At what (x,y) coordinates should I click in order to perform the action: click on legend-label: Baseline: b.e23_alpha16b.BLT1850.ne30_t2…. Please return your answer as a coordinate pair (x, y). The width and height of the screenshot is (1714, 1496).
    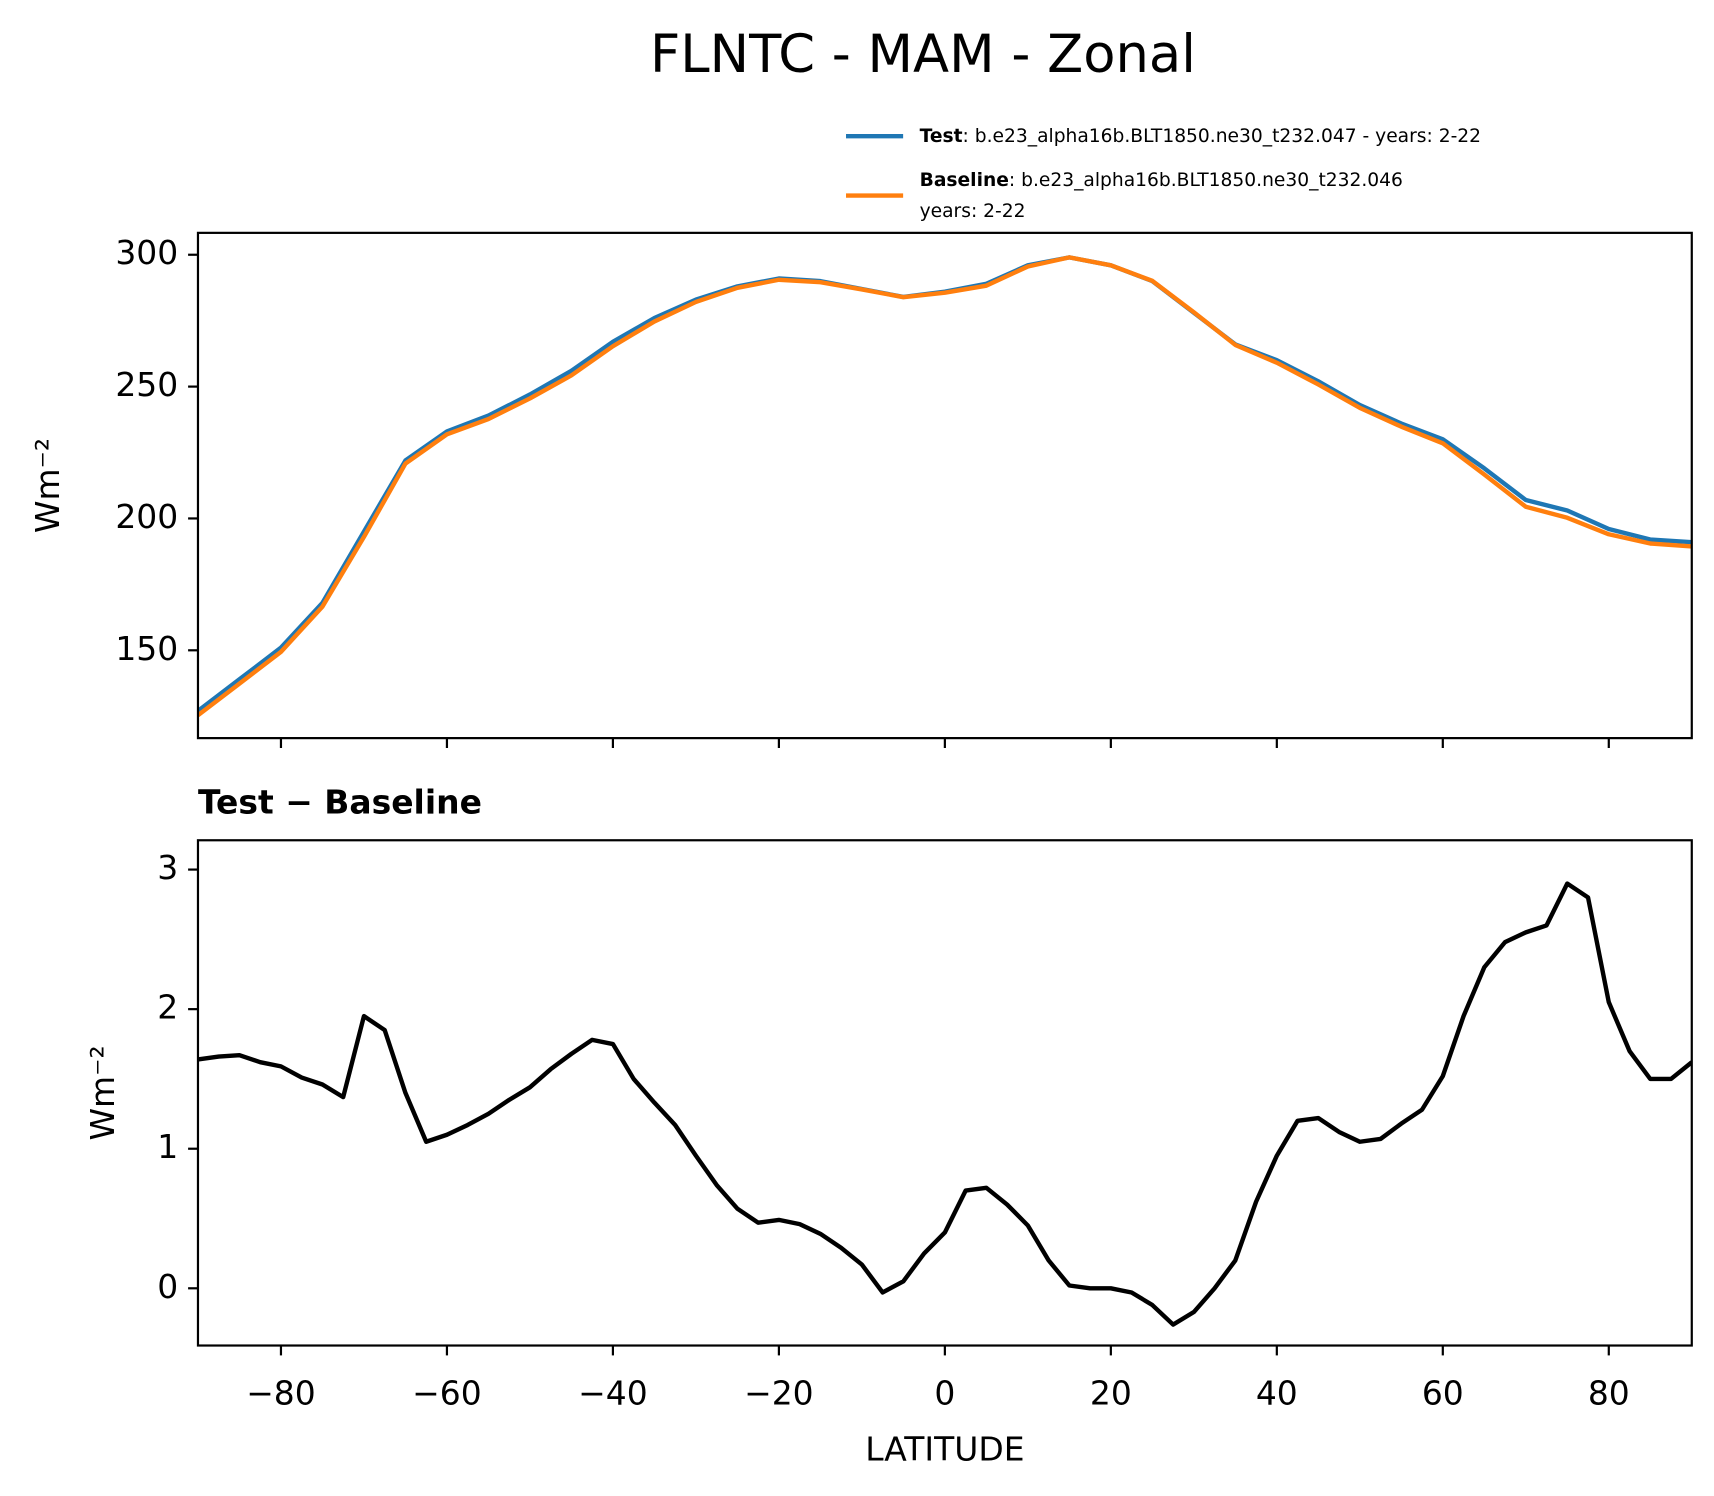
    Looking at the image, I should click on (1161, 196).